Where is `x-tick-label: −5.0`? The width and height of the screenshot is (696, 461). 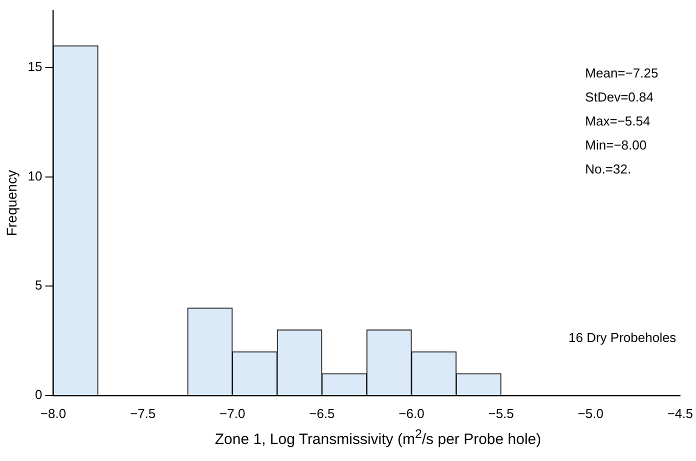
x-tick-label: −5.0 is located at coordinates (591, 413).